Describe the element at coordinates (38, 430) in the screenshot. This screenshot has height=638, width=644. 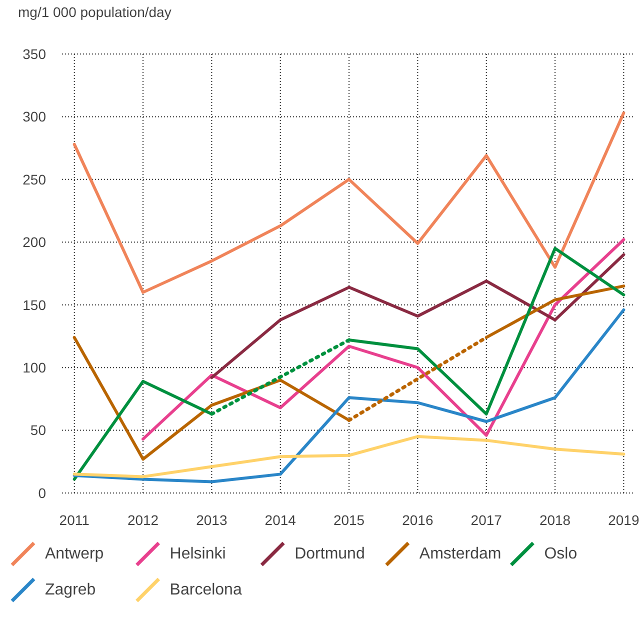
I see `y-tick-label: 50` at that location.